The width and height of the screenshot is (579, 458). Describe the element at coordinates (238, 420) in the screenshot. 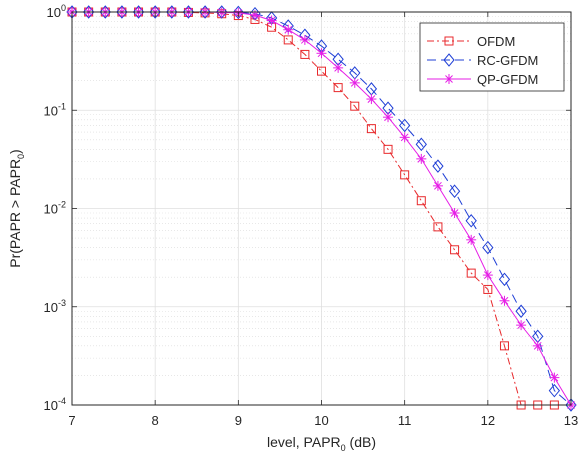

I see `x-tick-label: 9` at that location.